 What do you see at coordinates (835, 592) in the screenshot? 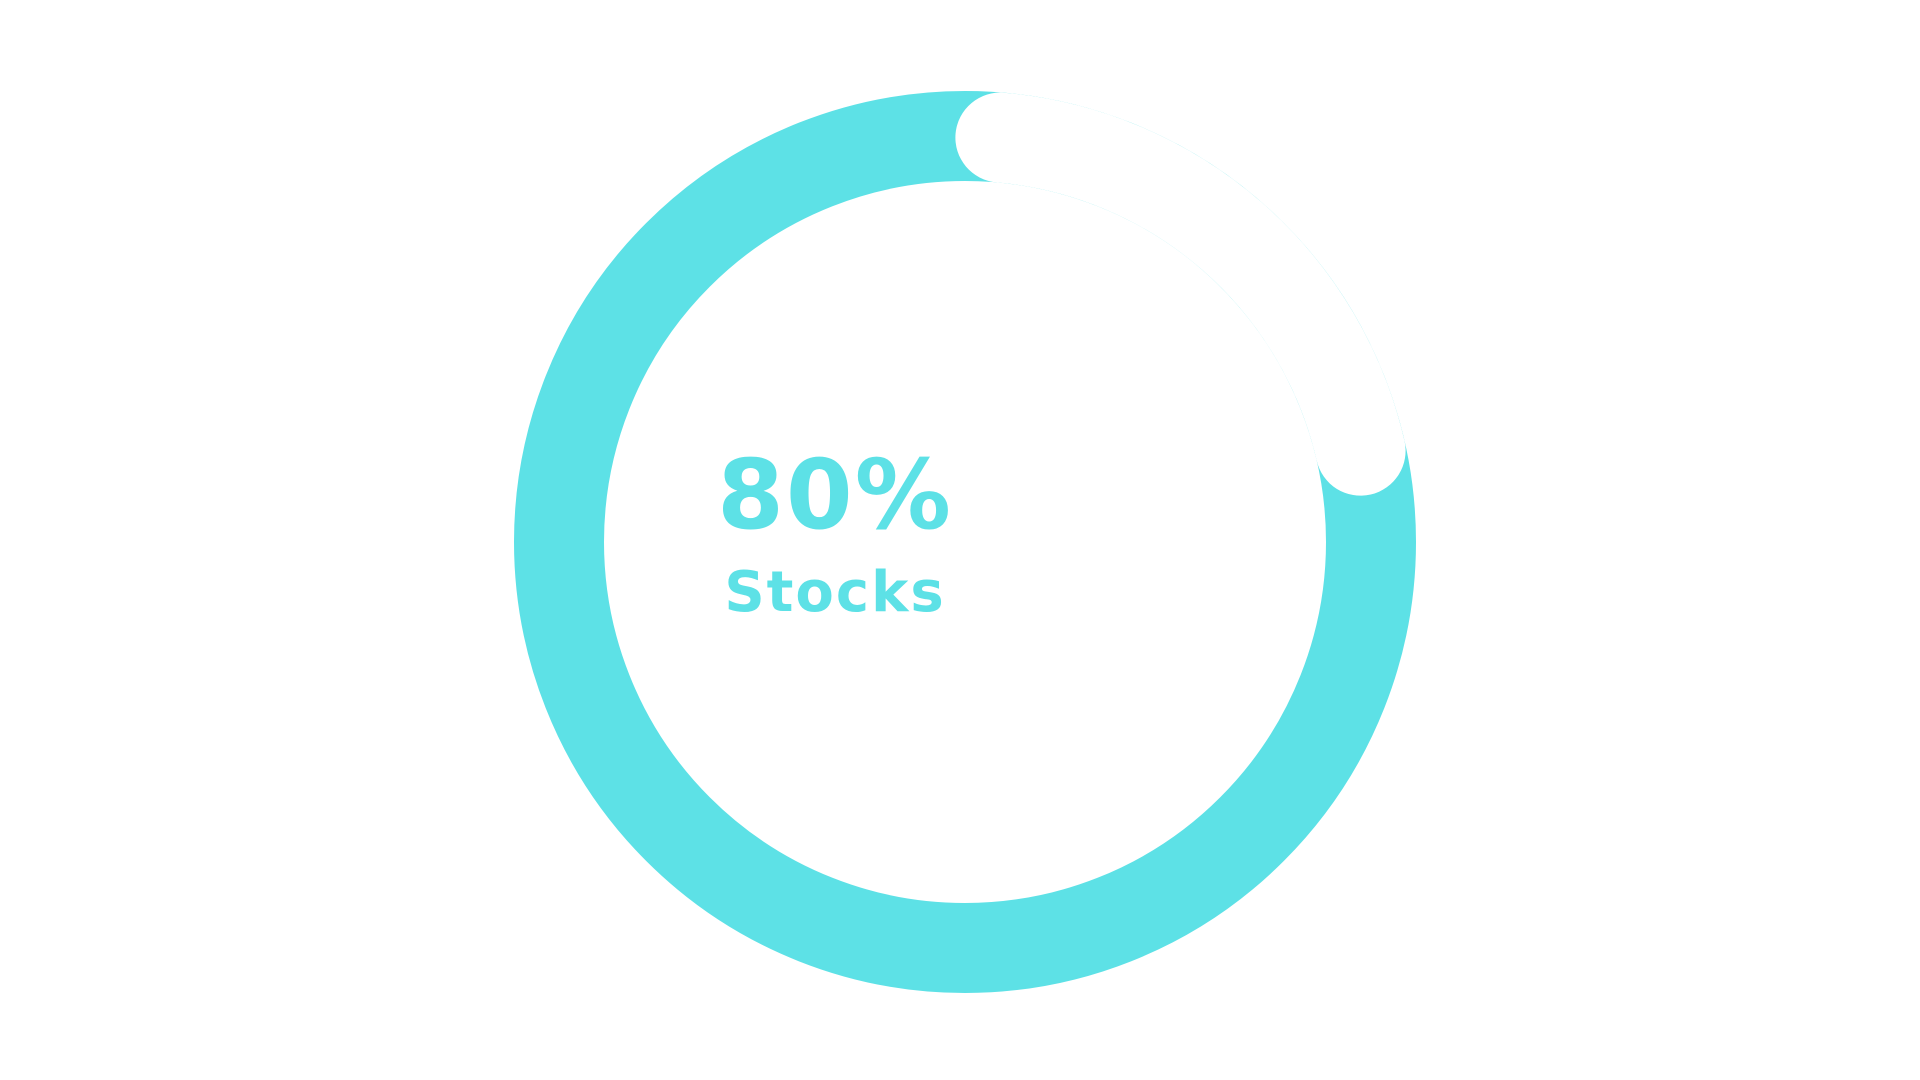
I see `center-category-label: Stocks` at bounding box center [835, 592].